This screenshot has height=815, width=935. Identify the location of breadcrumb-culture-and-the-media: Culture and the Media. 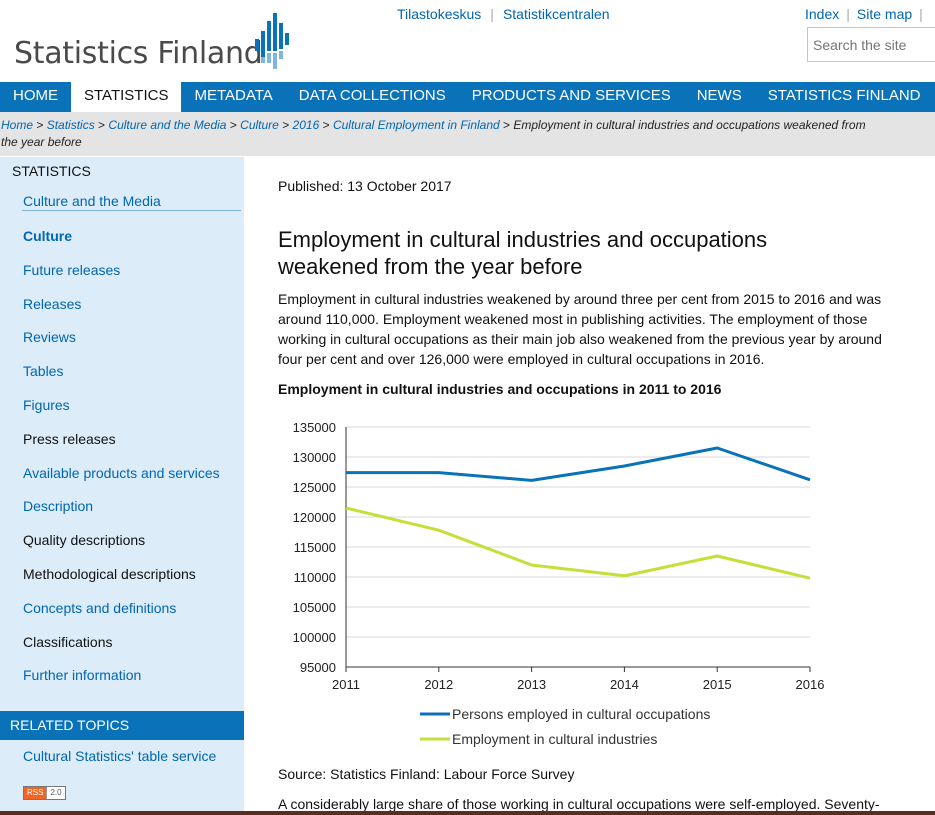
(167, 125).